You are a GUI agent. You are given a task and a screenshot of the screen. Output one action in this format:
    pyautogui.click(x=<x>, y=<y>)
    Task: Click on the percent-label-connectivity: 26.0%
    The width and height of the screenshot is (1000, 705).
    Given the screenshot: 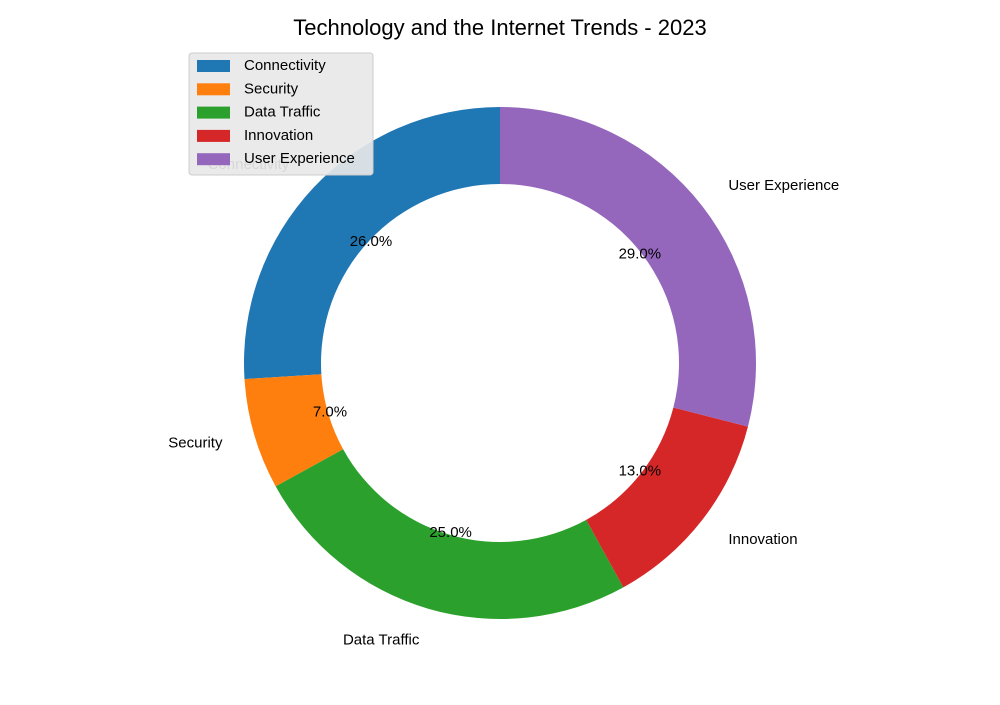 What is the action you would take?
    pyautogui.click(x=371, y=241)
    